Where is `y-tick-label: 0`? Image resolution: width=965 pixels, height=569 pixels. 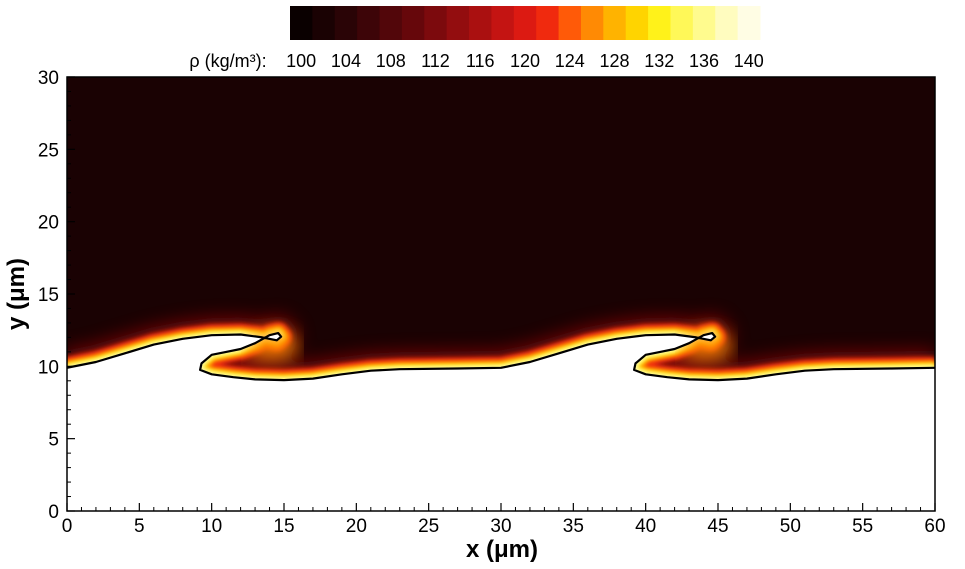 y-tick-label: 0 is located at coordinates (53, 512).